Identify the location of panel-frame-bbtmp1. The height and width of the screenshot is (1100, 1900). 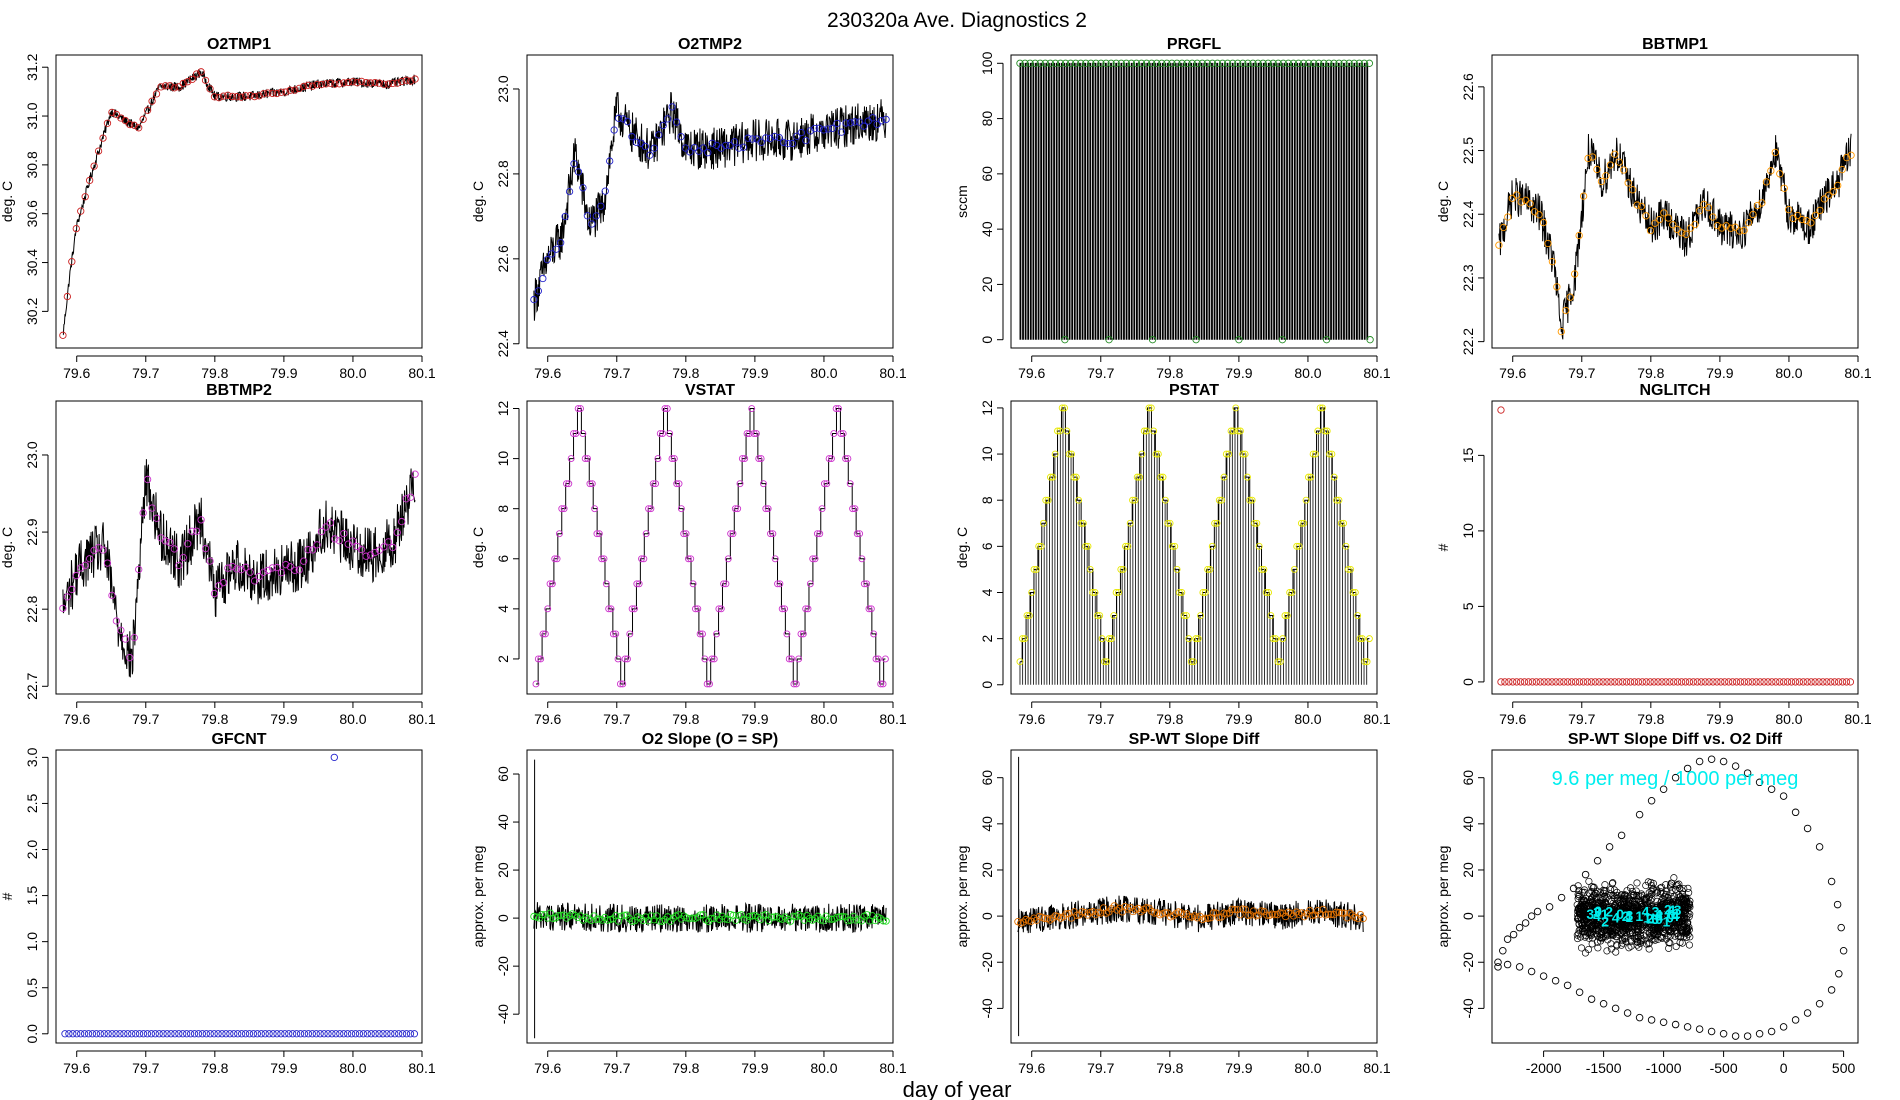
(1675, 201).